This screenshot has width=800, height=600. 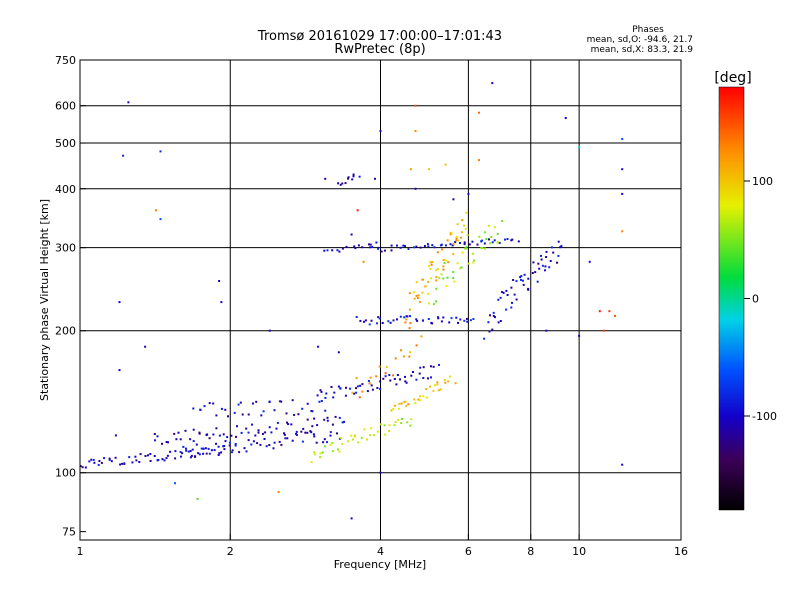 What do you see at coordinates (69, 532) in the screenshot?
I see `y-tick-label: 75` at bounding box center [69, 532].